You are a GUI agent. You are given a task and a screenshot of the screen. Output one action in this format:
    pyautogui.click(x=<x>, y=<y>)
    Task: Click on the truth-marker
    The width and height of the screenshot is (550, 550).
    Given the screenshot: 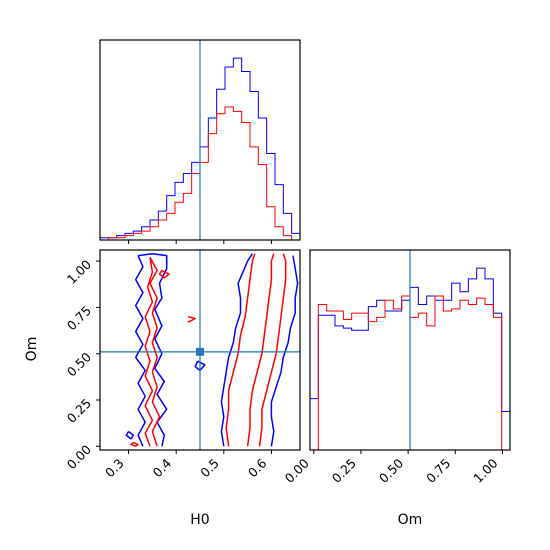 What is the action you would take?
    pyautogui.click(x=200, y=351)
    